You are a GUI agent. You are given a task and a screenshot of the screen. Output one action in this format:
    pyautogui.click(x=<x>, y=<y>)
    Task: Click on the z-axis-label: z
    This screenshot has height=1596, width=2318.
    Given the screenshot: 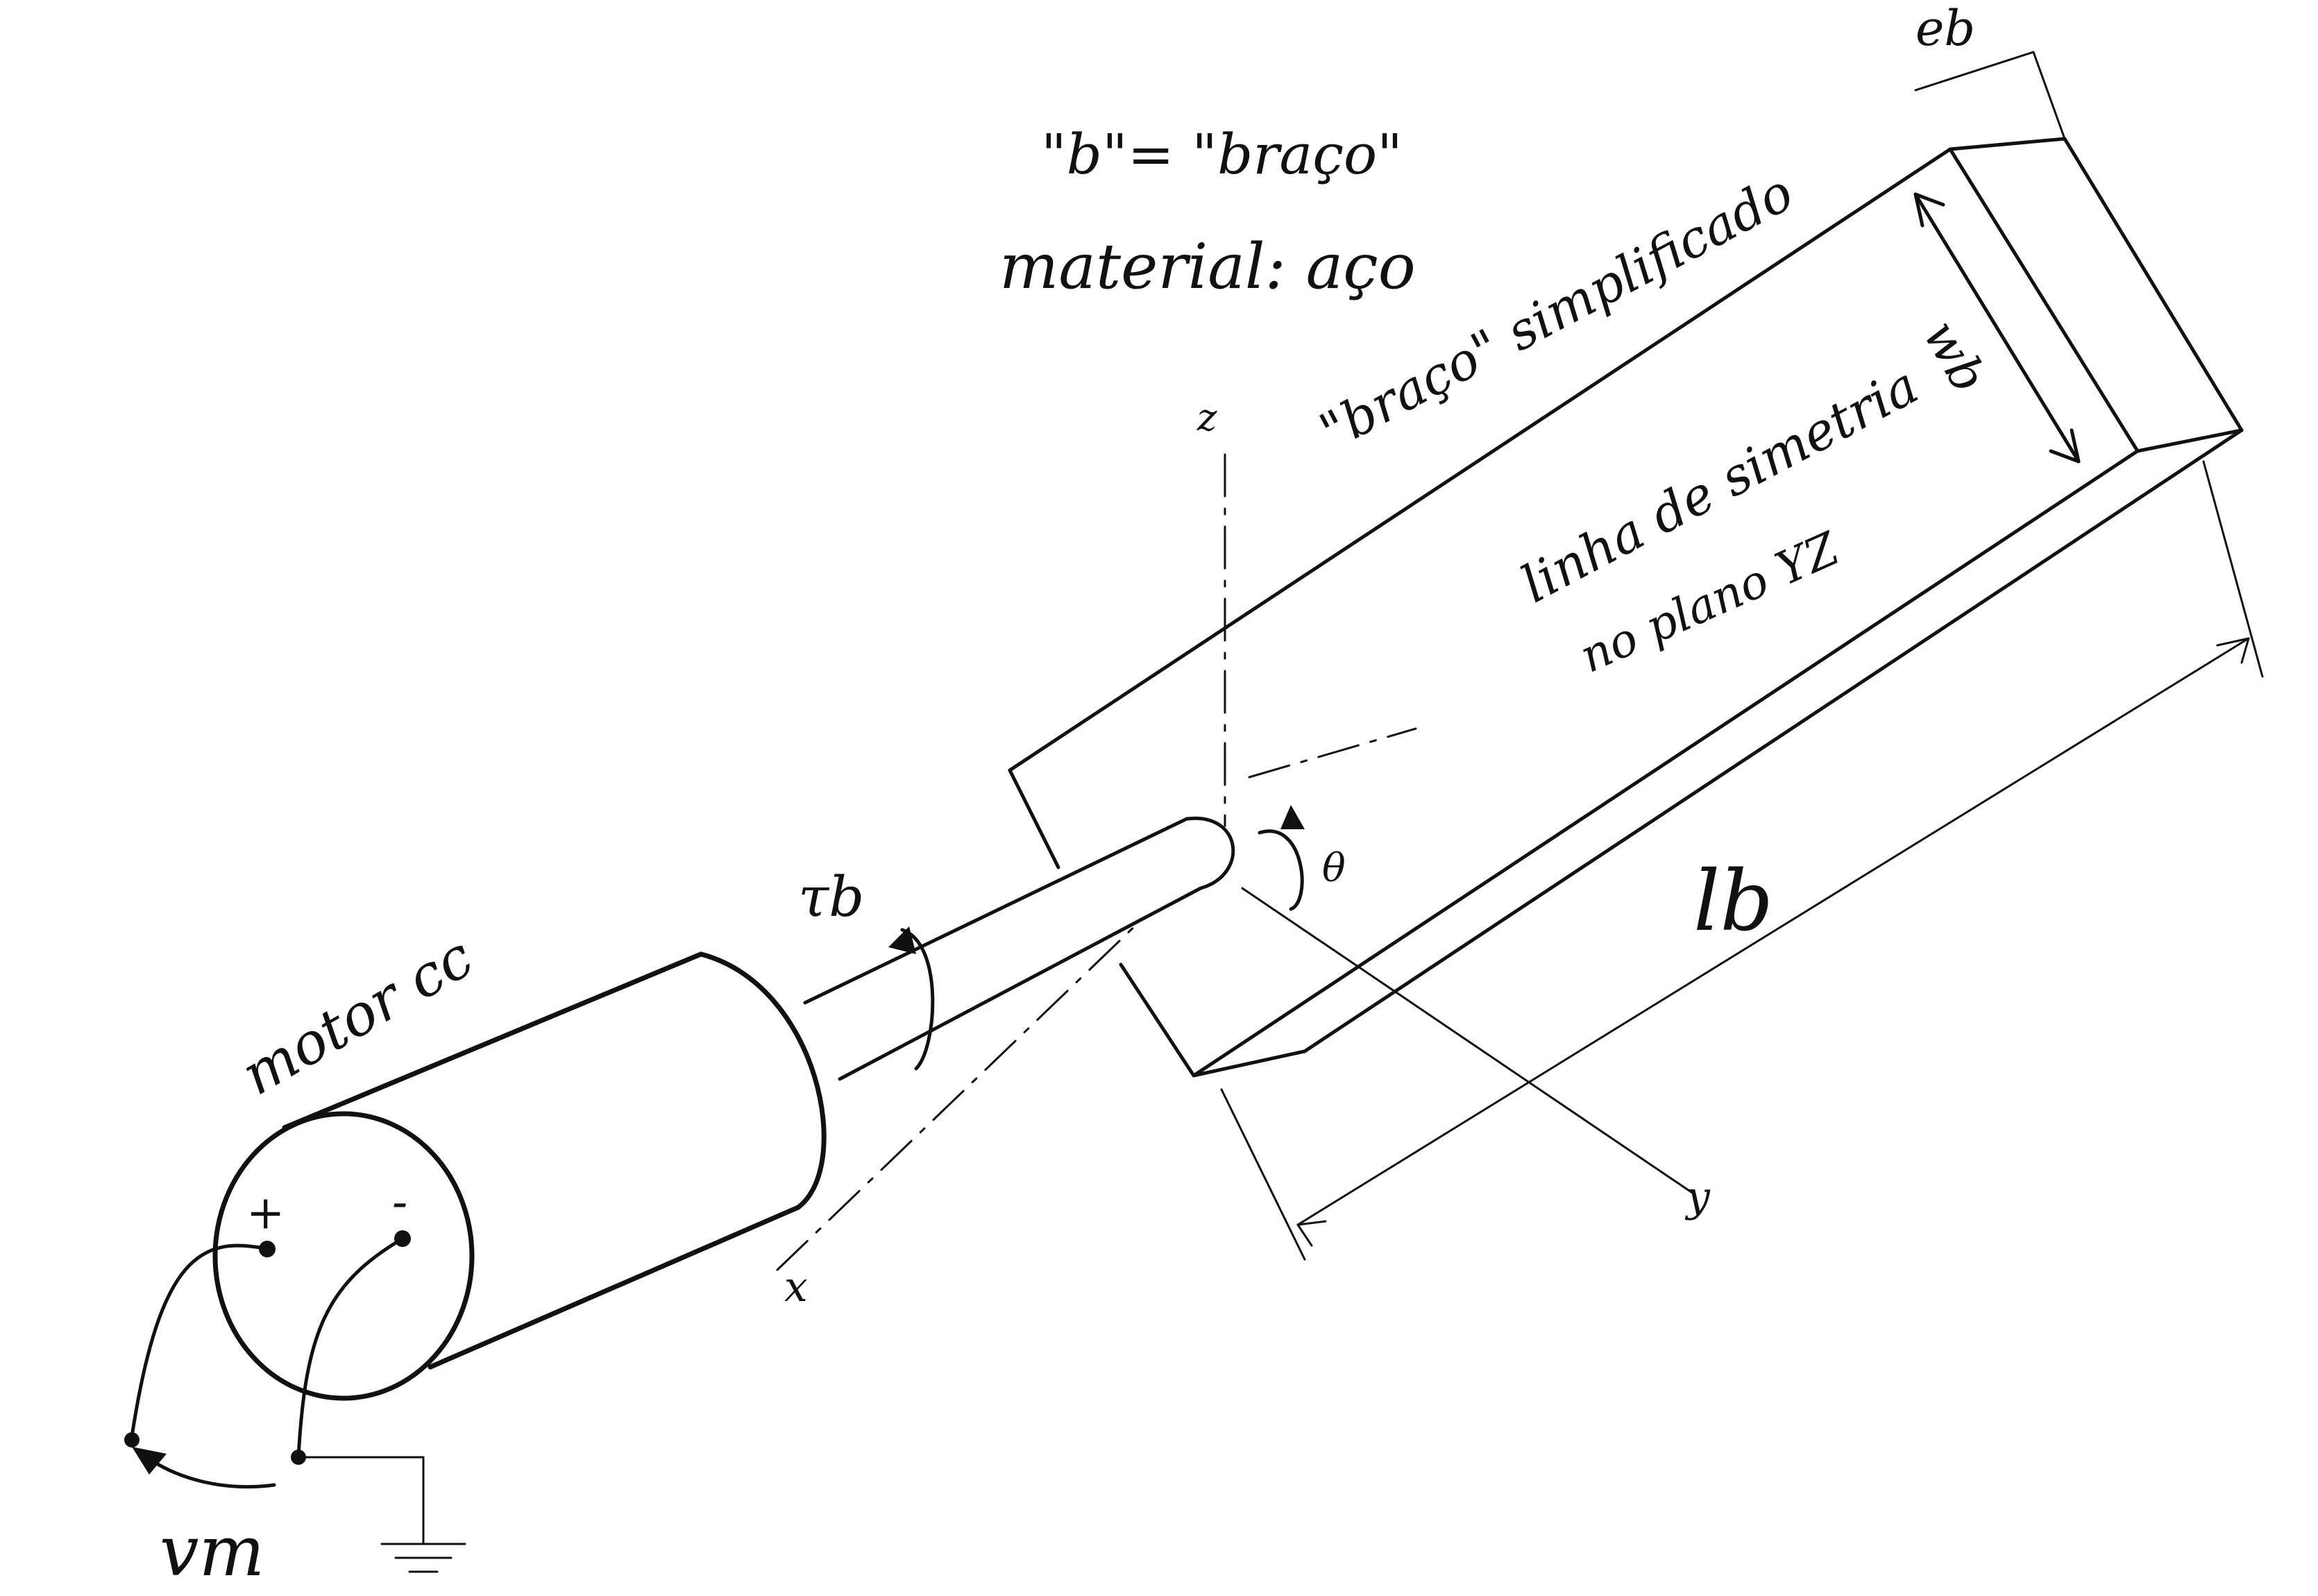 What is the action you would take?
    pyautogui.click(x=1207, y=417)
    